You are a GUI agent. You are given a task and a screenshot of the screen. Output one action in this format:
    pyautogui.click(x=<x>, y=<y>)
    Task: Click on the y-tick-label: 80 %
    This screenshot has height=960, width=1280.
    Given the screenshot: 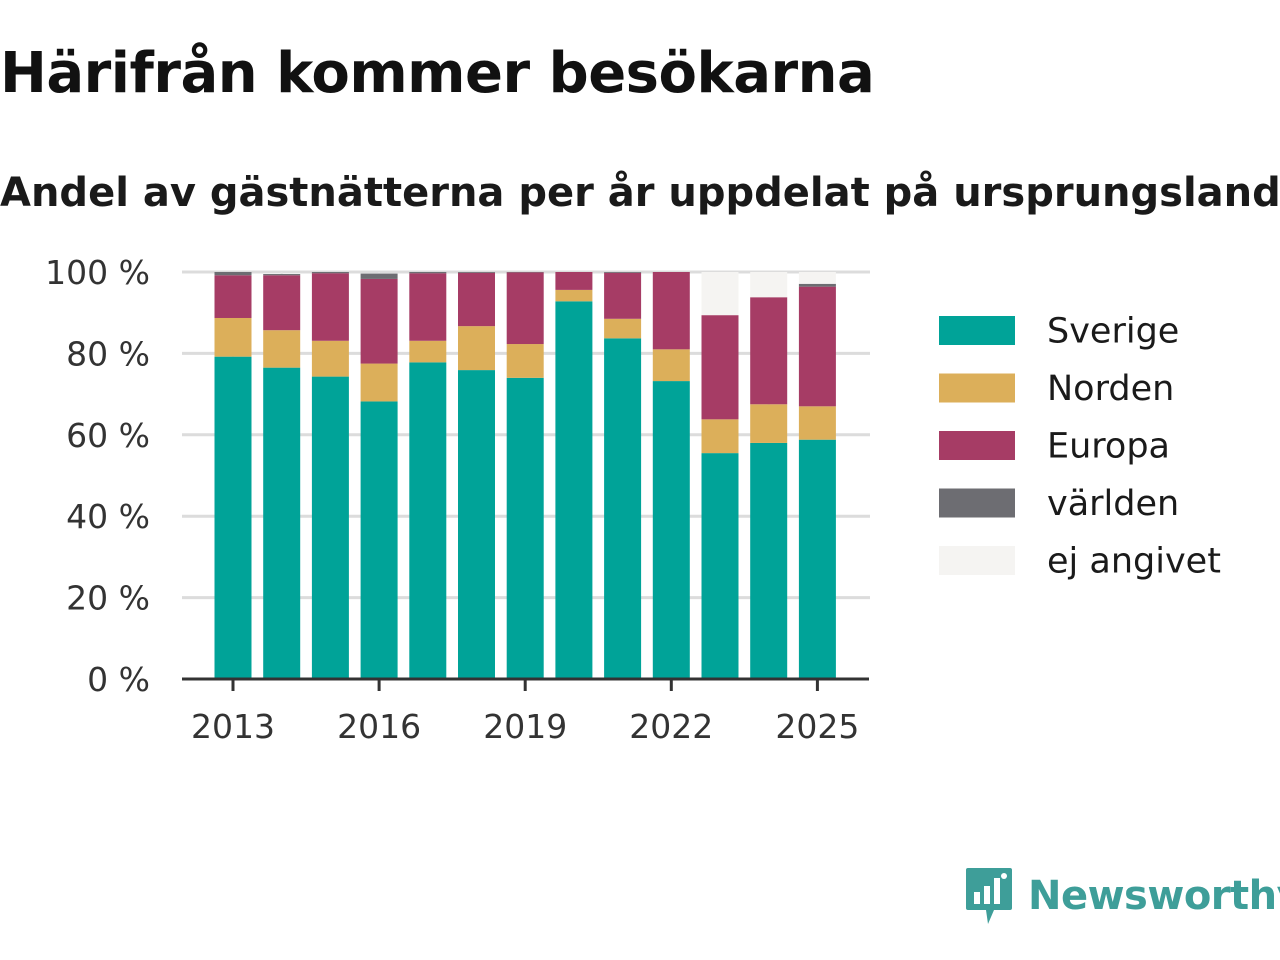 What is the action you would take?
    pyautogui.click(x=108, y=353)
    